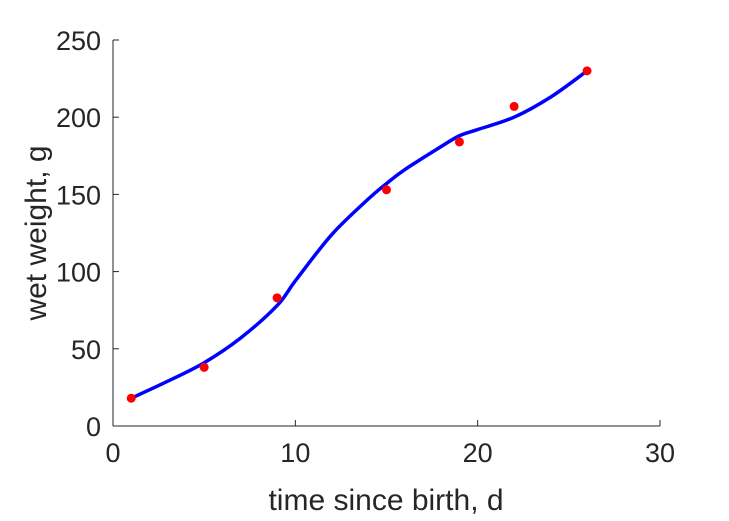 This screenshot has height=521, width=729. Describe the element at coordinates (390, 444) in the screenshot. I see `x-ticks: 0 10 20 30` at that location.